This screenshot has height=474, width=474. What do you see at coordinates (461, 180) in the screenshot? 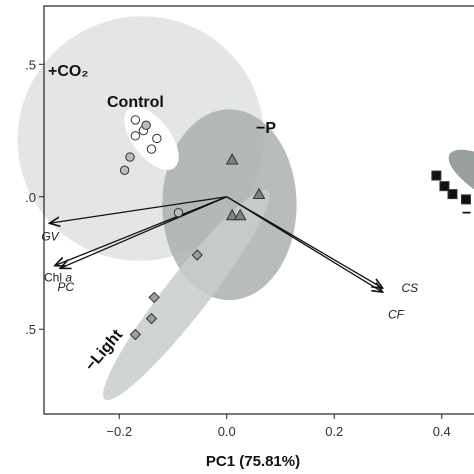
I see `ellipse-group` at bounding box center [461, 180].